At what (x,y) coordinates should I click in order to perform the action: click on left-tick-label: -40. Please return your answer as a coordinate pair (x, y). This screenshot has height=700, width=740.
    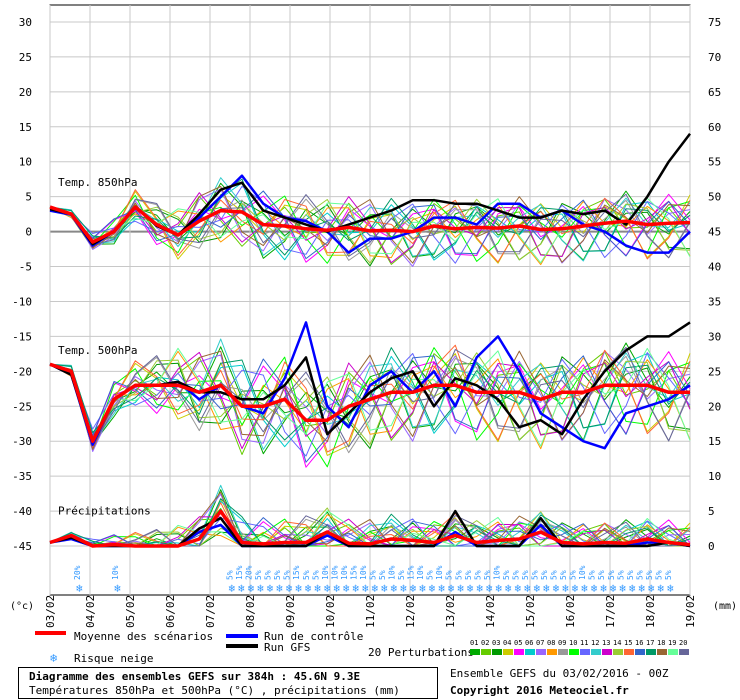
    Looking at the image, I should click on (22, 511).